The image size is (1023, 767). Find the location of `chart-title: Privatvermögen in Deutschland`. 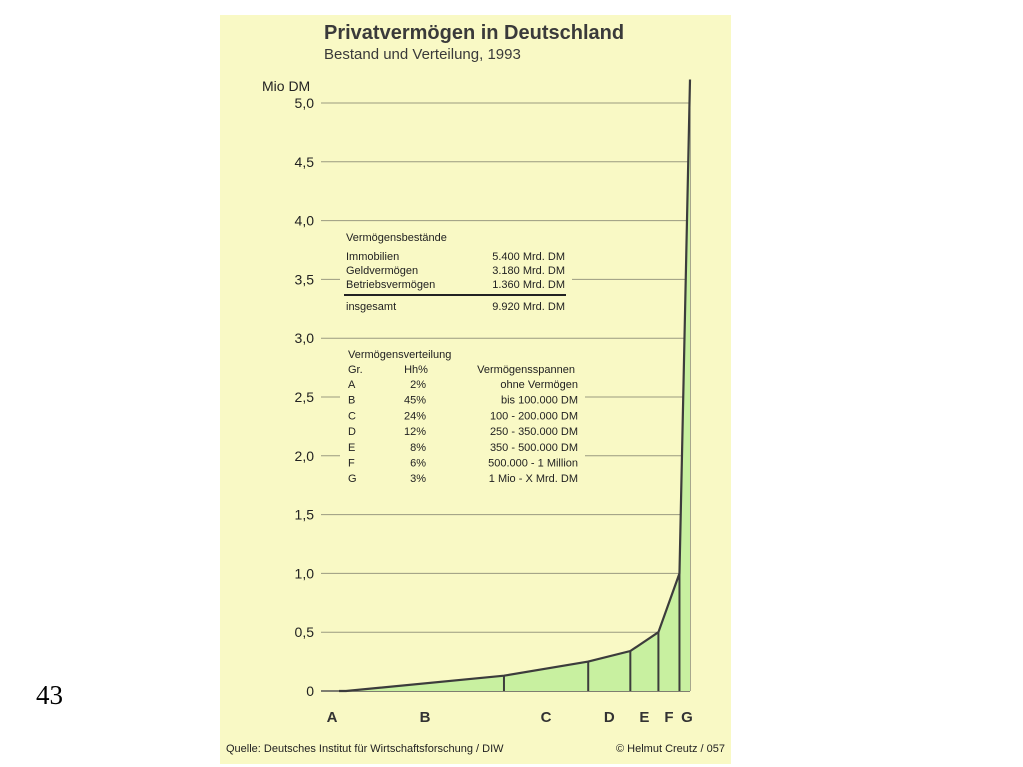

chart-title: Privatvermögen in Deutschland is located at coordinates (474, 33).